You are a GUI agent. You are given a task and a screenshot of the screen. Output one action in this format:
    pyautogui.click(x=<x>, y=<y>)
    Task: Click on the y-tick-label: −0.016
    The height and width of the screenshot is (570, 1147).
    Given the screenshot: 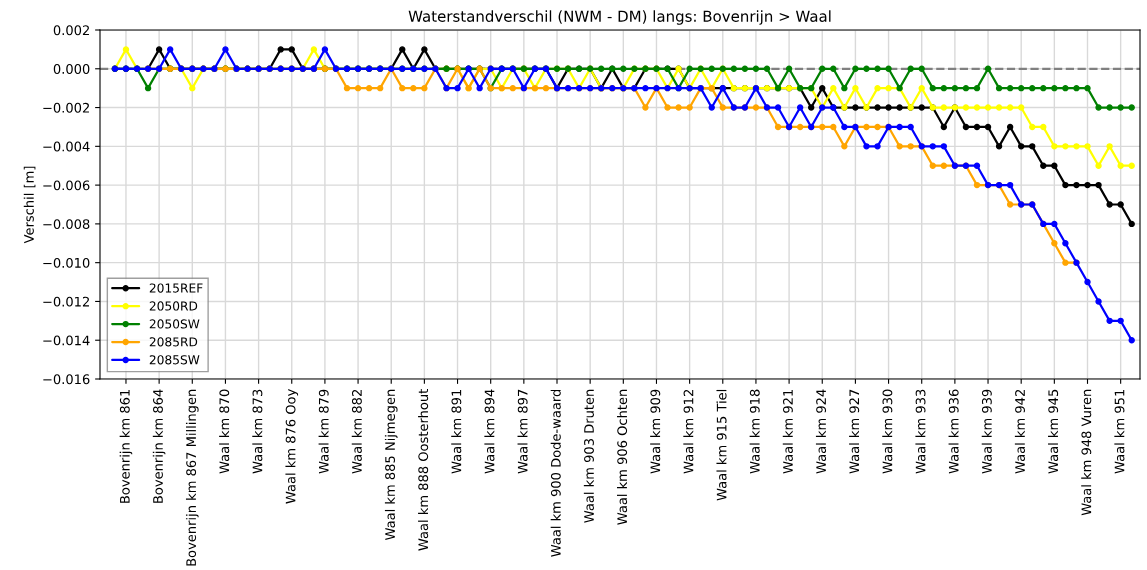 What is the action you would take?
    pyautogui.click(x=66, y=379)
    